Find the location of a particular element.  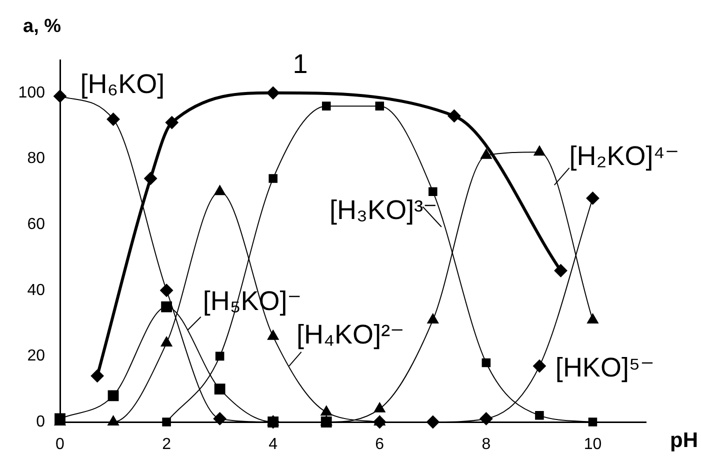

y-tick-label: 20 is located at coordinates (36, 356).